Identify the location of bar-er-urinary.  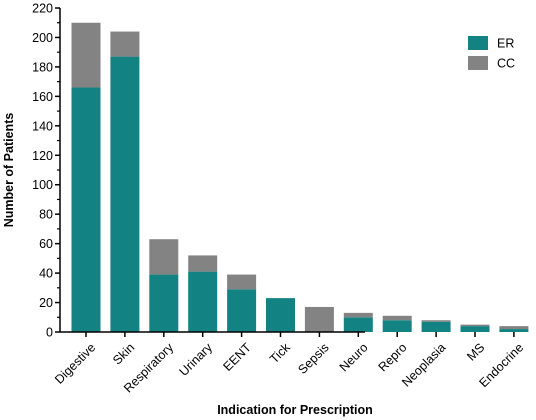
(203, 301).